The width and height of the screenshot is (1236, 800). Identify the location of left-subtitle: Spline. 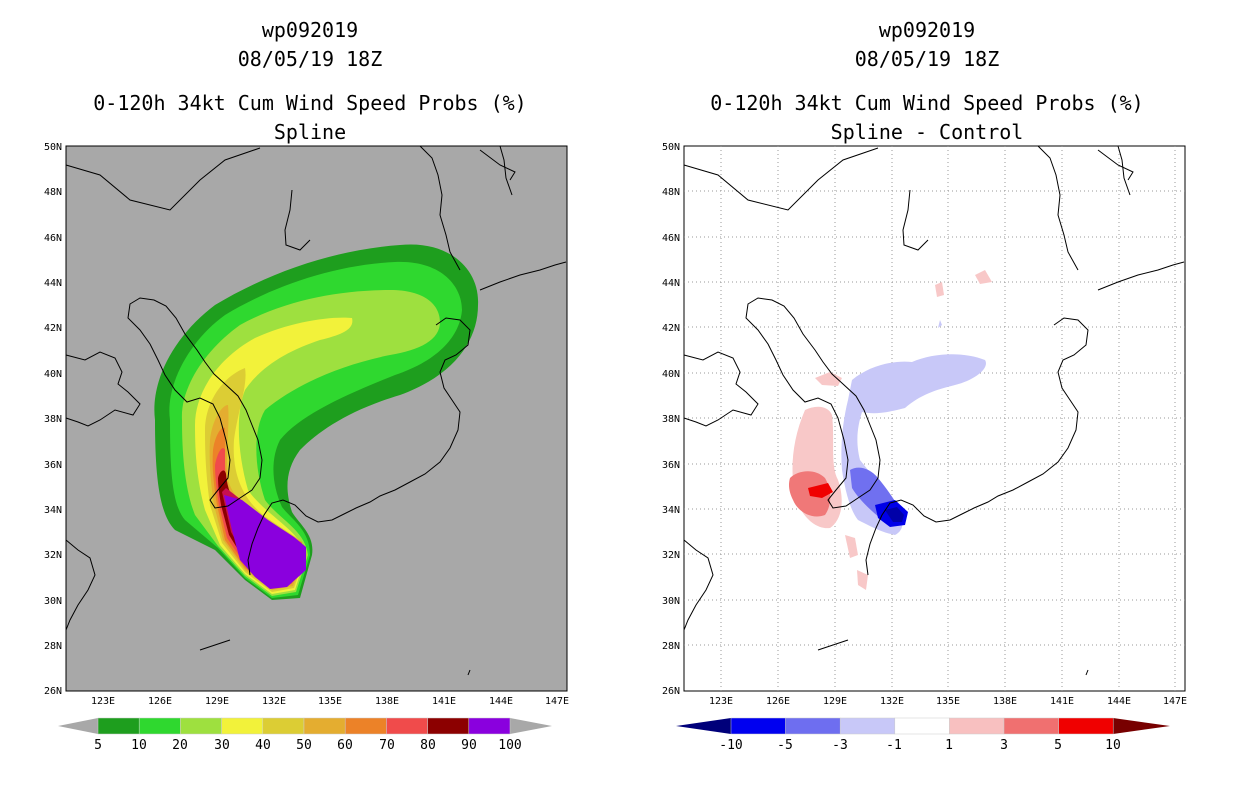
(310, 132).